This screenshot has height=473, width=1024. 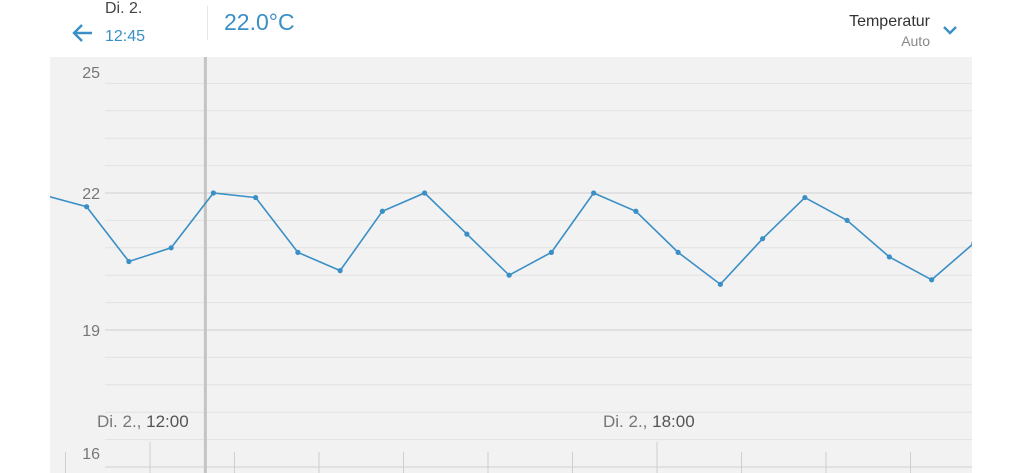 What do you see at coordinates (259, 22) in the screenshot?
I see `current-value: 22.0°C` at bounding box center [259, 22].